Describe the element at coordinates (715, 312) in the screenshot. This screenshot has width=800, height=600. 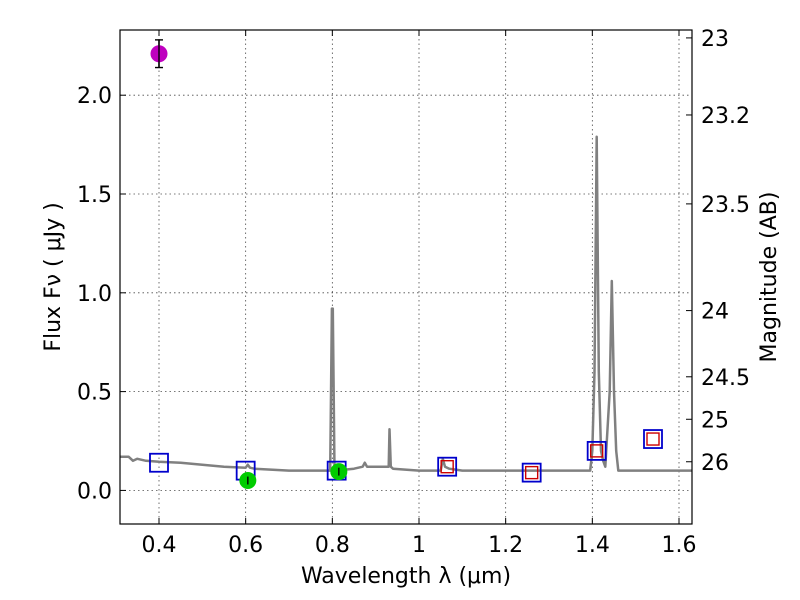
I see `y2-tick-label: 24` at that location.